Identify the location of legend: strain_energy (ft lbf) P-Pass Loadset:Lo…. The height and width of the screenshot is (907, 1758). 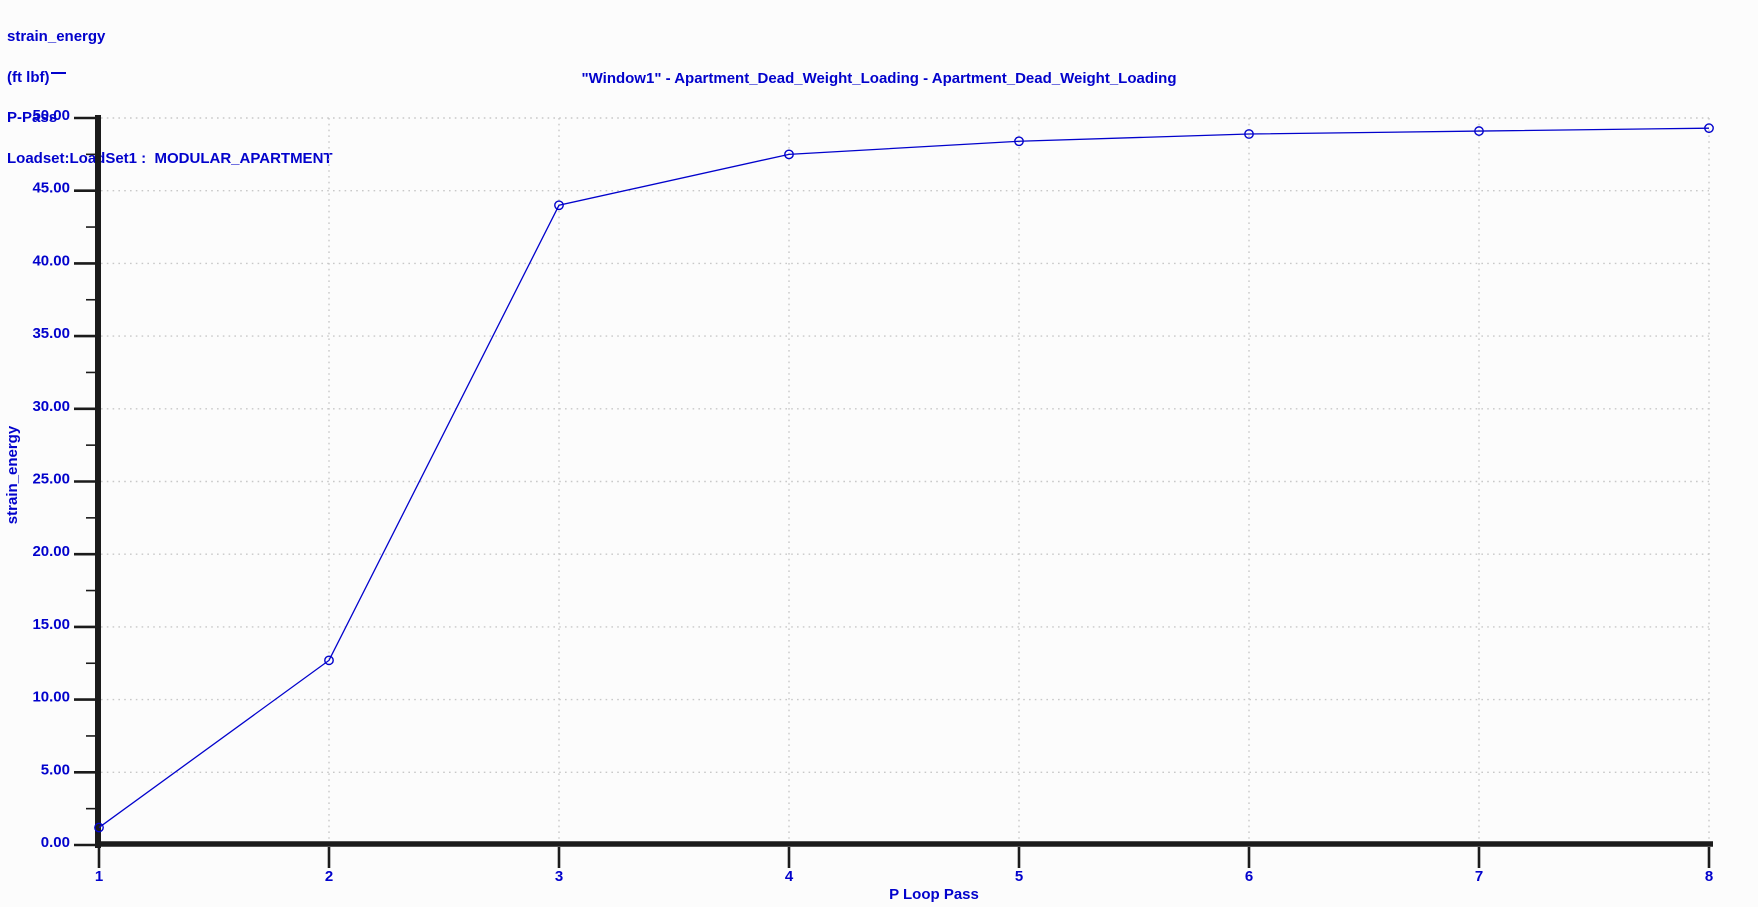
(170, 91).